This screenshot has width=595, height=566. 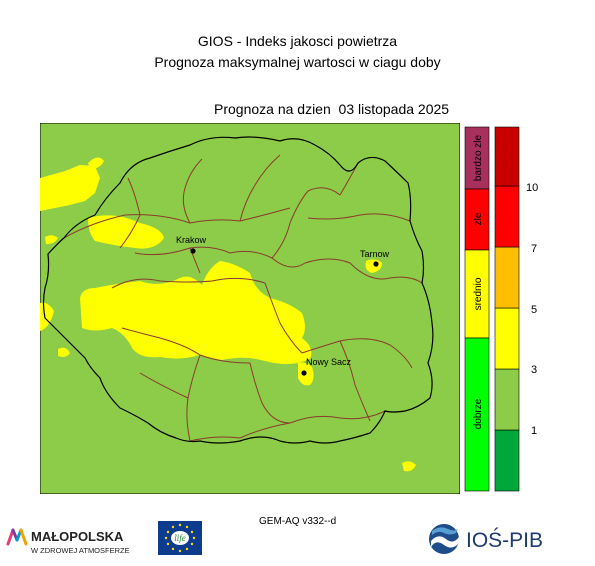 What do you see at coordinates (77, 536) in the screenshot?
I see `malopolska-name: MAŁOPOLSKA` at bounding box center [77, 536].